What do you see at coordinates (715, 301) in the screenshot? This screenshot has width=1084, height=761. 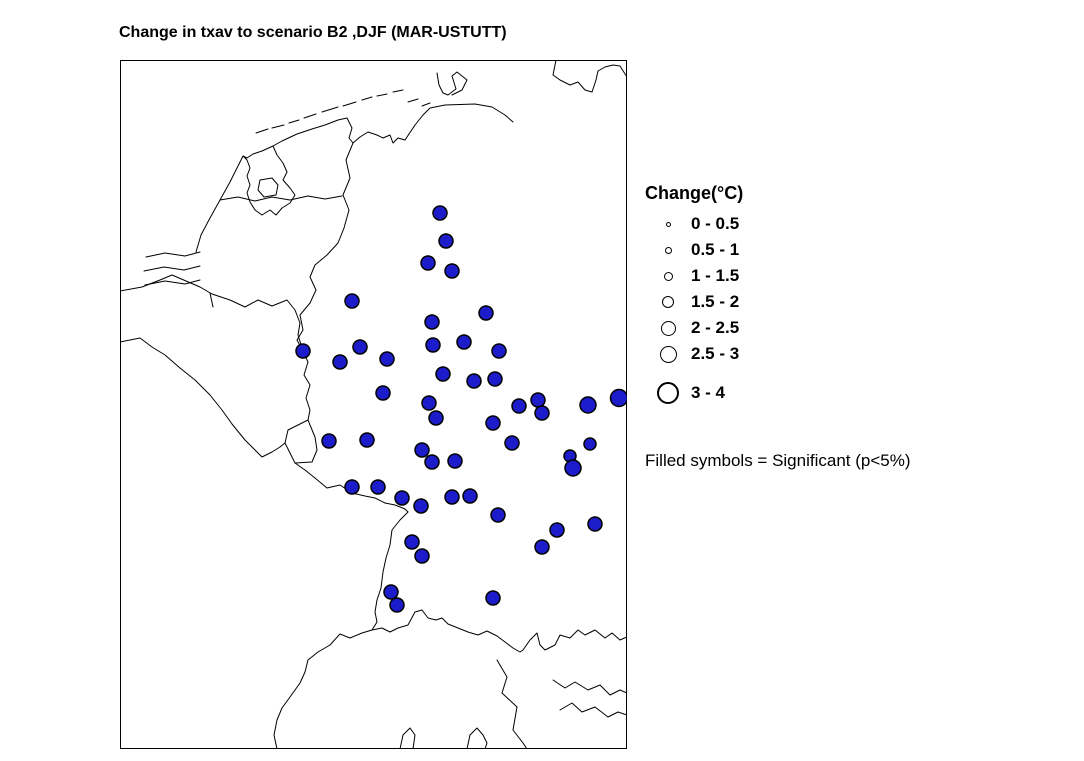 I see `legend-item-label: 1.5 - 2` at bounding box center [715, 301].